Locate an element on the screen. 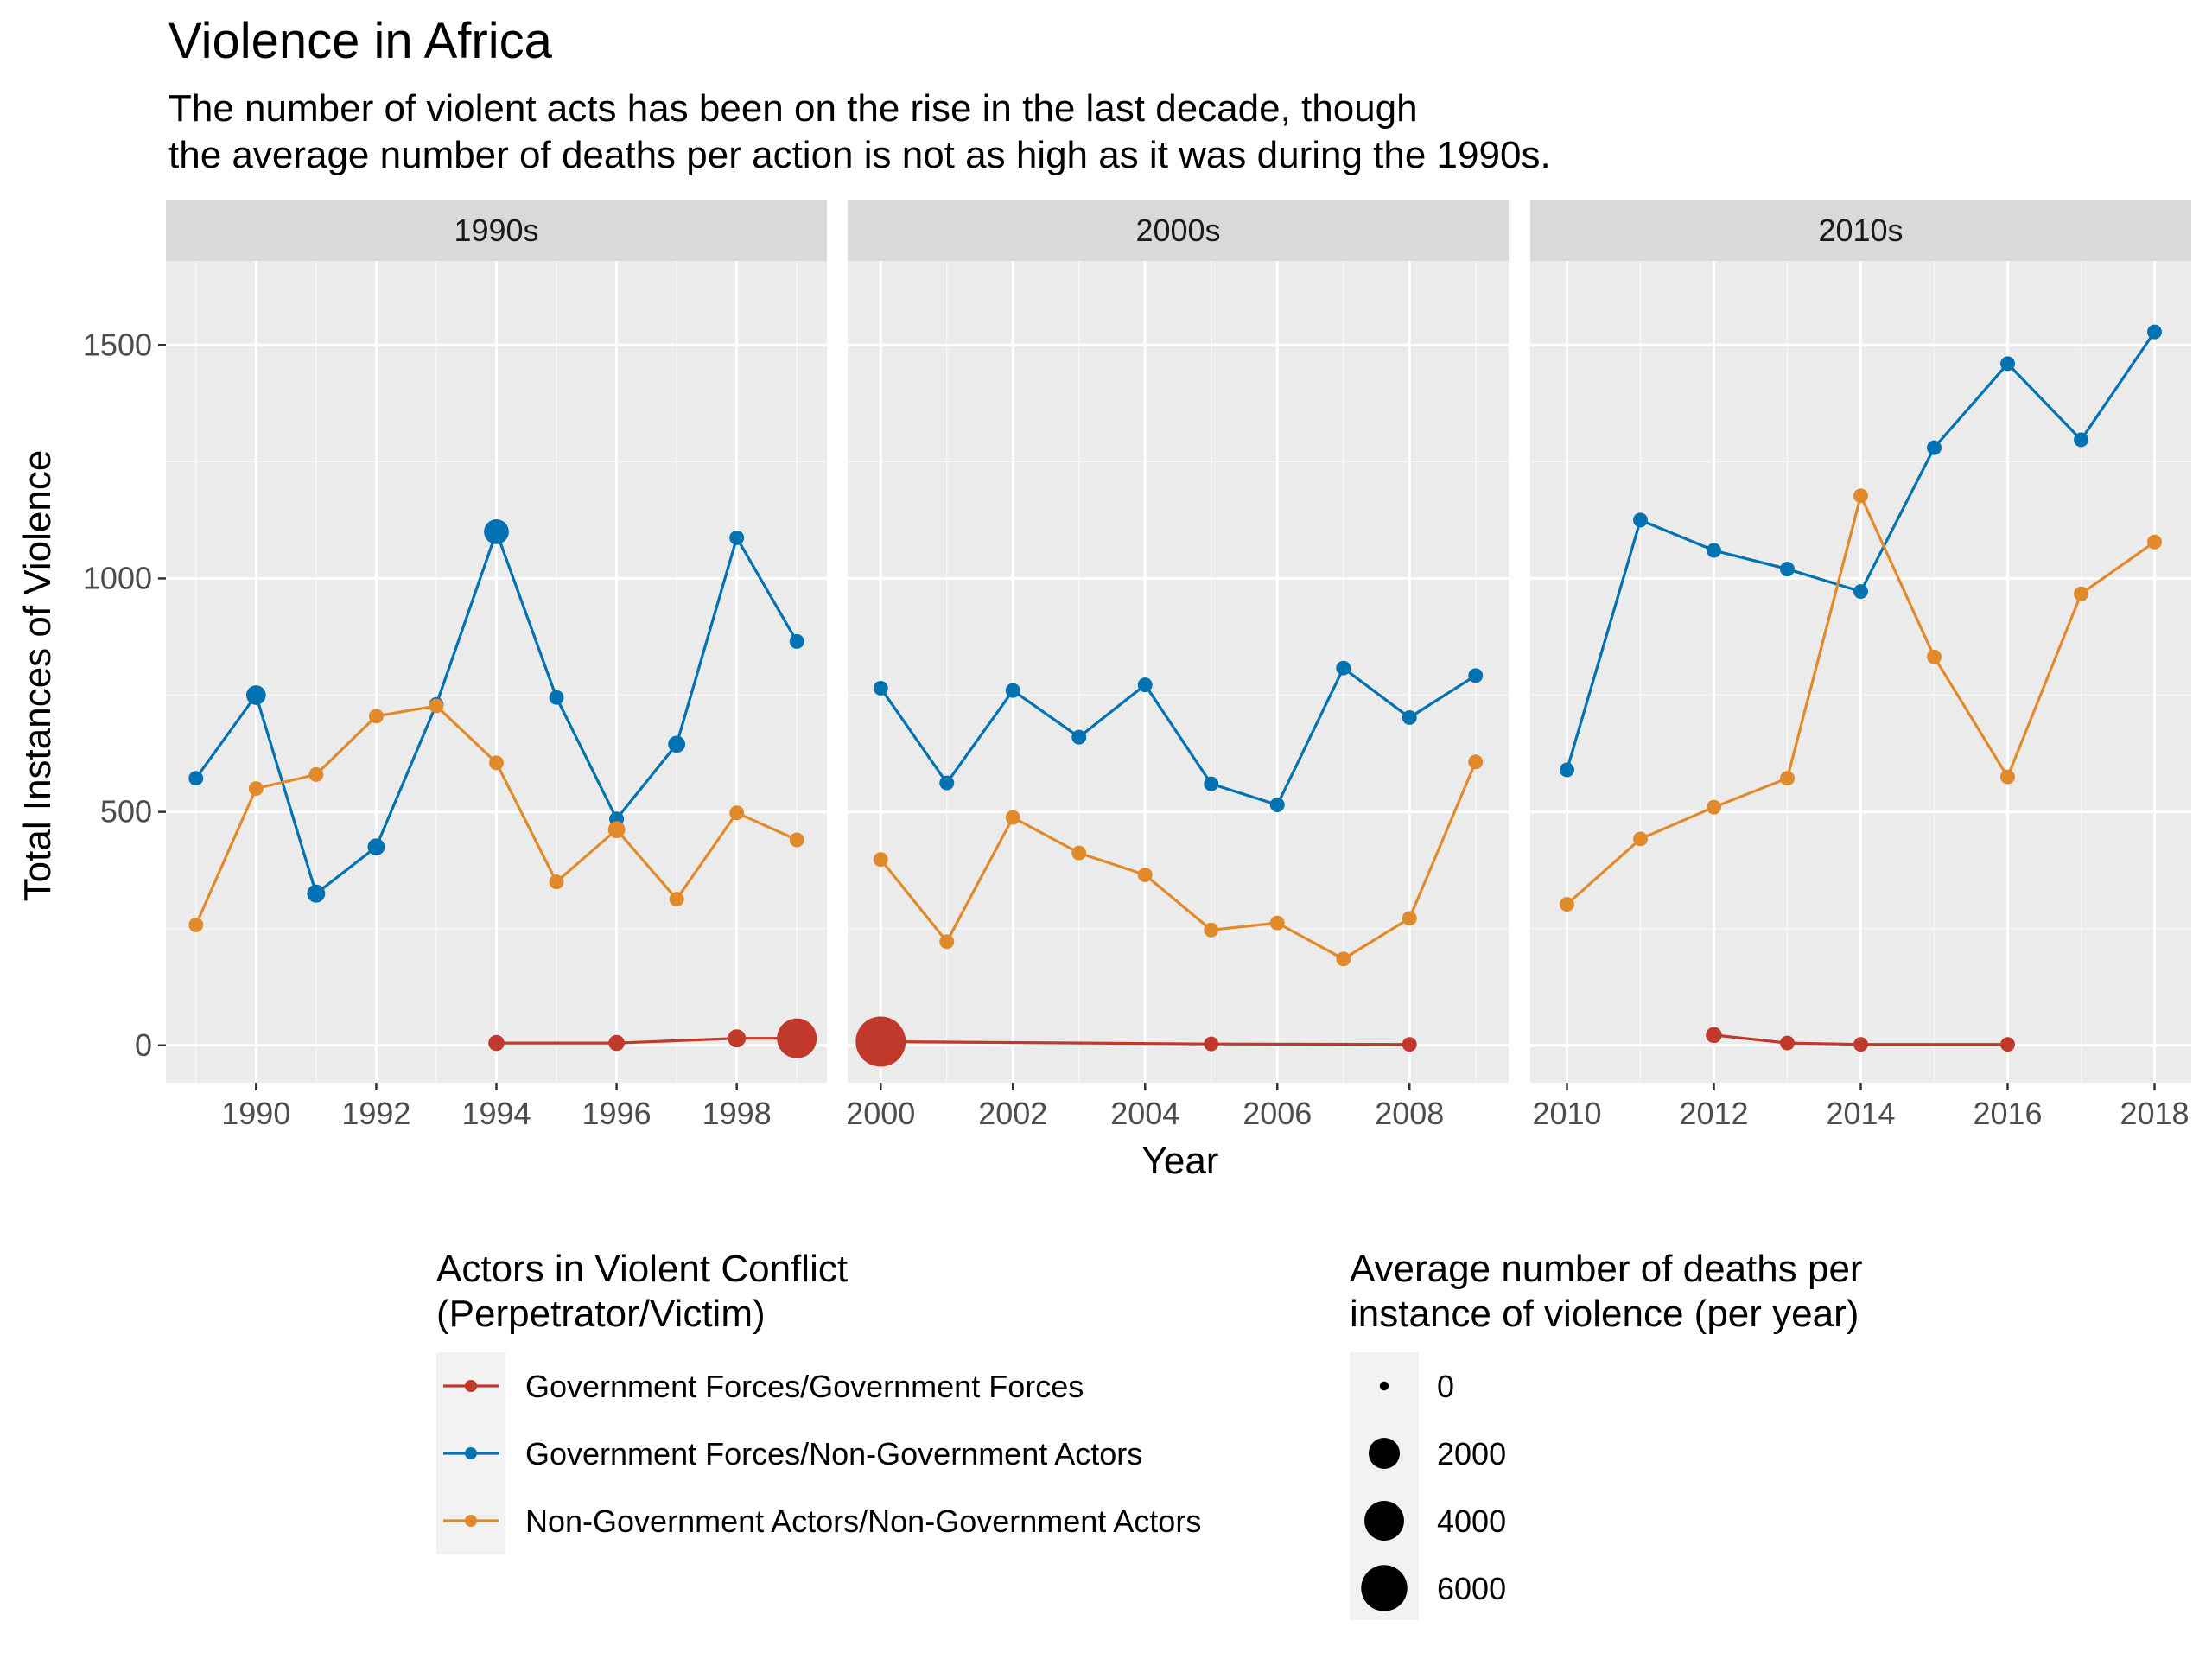  legend-size-entry-2000: 2000 is located at coordinates (1437, 1453).